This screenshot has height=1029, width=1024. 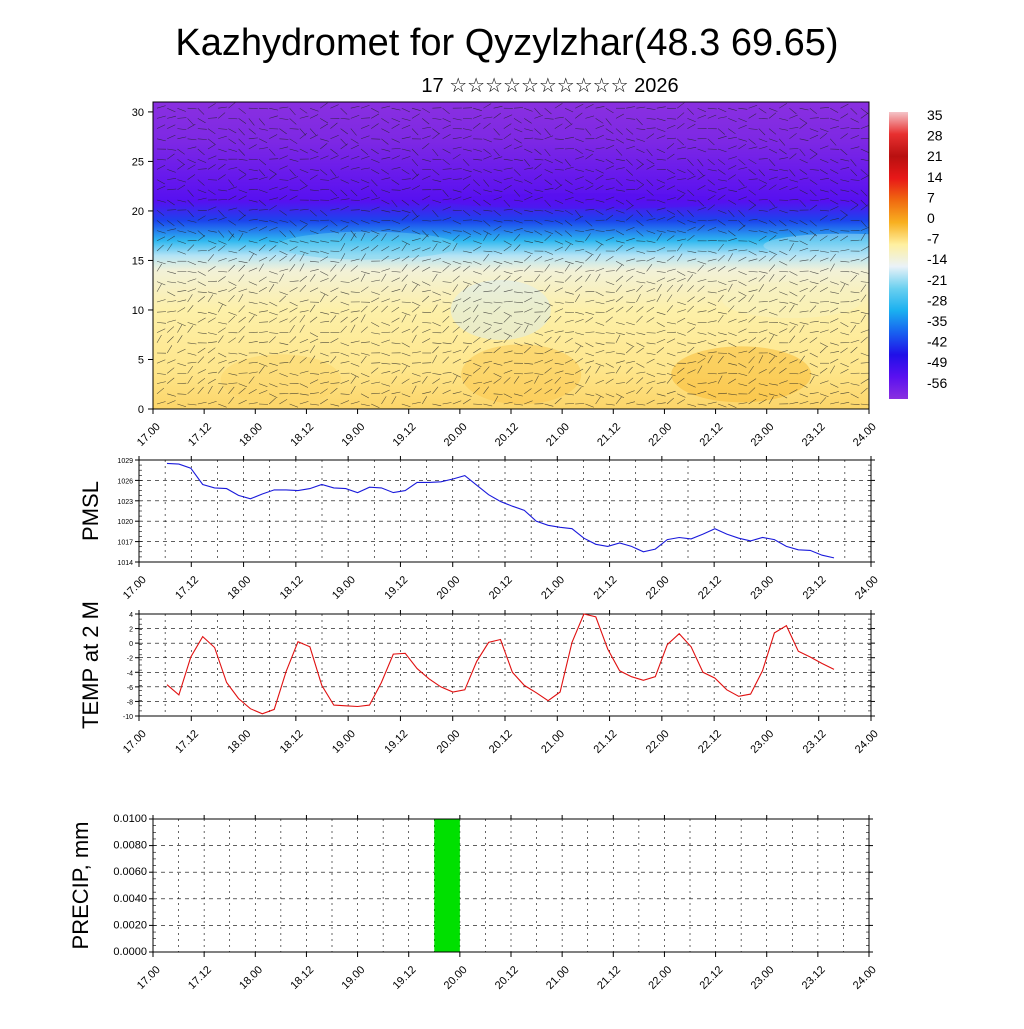 What do you see at coordinates (251, 435) in the screenshot?
I see `heatmap-xtick-label: 18.00` at bounding box center [251, 435].